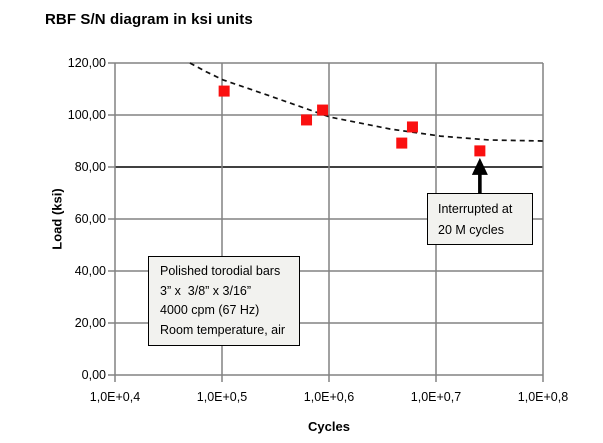  What do you see at coordinates (115, 397) in the screenshot?
I see `x-tick-label: 1,0E+0,4` at bounding box center [115, 397].